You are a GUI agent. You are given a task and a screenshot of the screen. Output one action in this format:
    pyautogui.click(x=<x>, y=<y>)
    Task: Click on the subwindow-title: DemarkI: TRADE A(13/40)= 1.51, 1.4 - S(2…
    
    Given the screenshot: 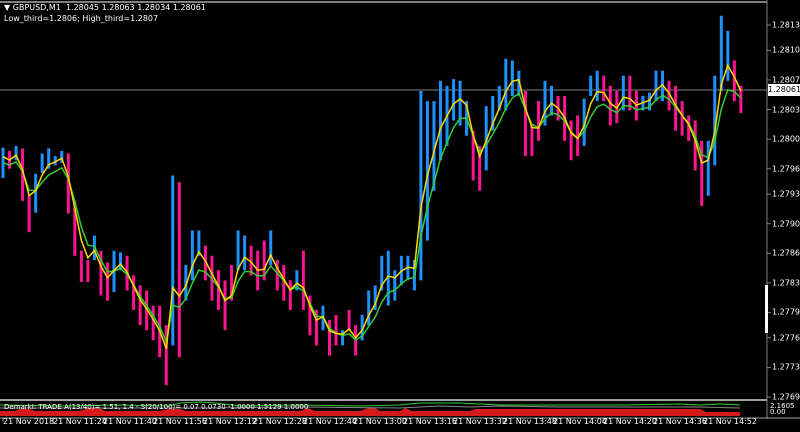 What is the action you would take?
    pyautogui.click(x=156, y=407)
    